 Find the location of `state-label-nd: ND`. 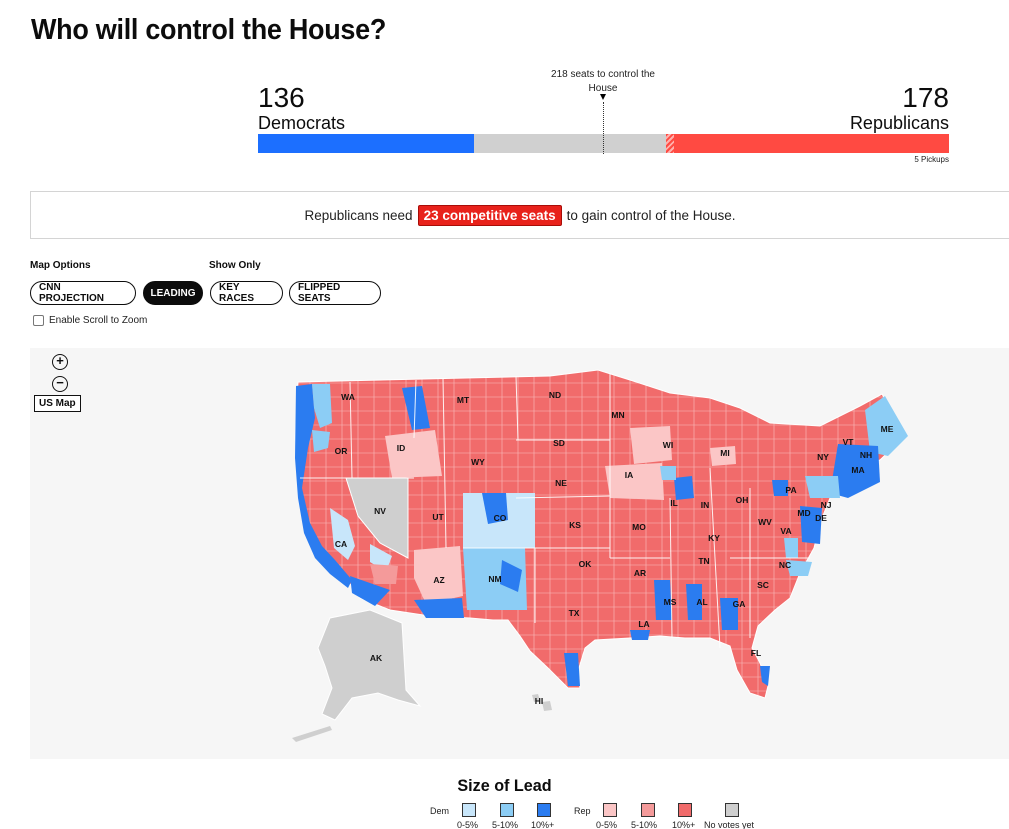

state-label-nd: ND is located at coordinates (555, 395).